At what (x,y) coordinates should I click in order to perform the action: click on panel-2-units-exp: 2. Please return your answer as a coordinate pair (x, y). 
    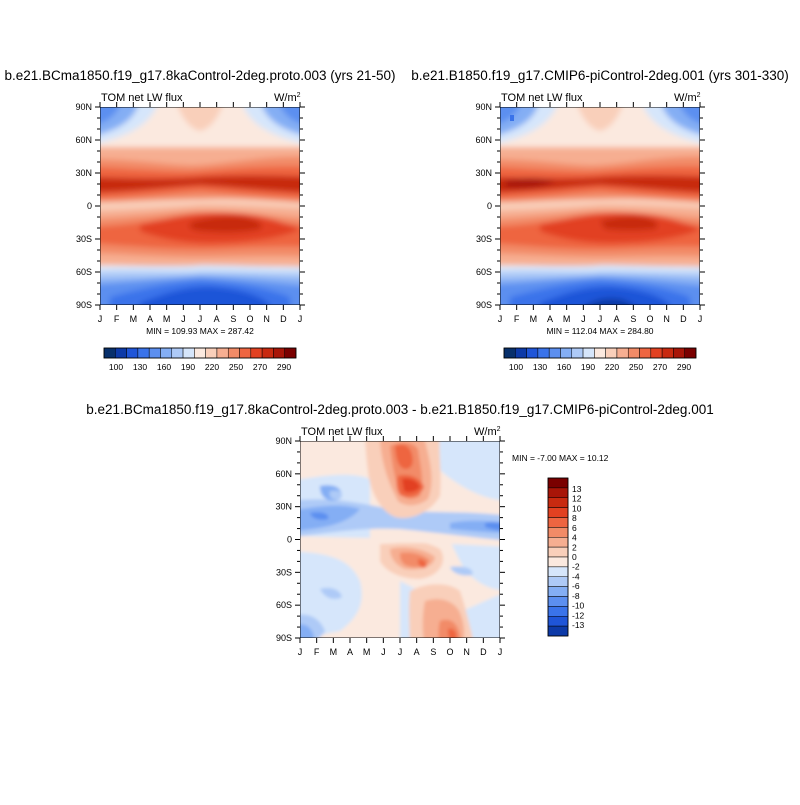
    Looking at the image, I should click on (699, 95).